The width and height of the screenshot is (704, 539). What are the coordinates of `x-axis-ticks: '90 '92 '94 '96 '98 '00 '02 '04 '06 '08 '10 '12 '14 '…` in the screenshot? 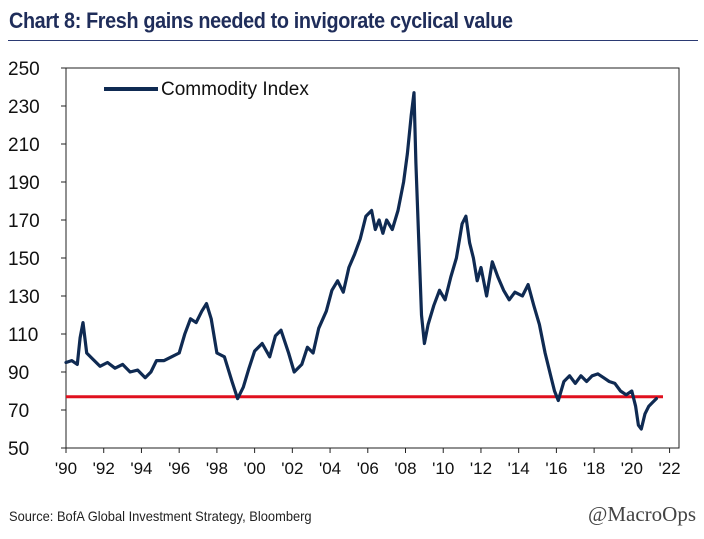 It's located at (368, 463).